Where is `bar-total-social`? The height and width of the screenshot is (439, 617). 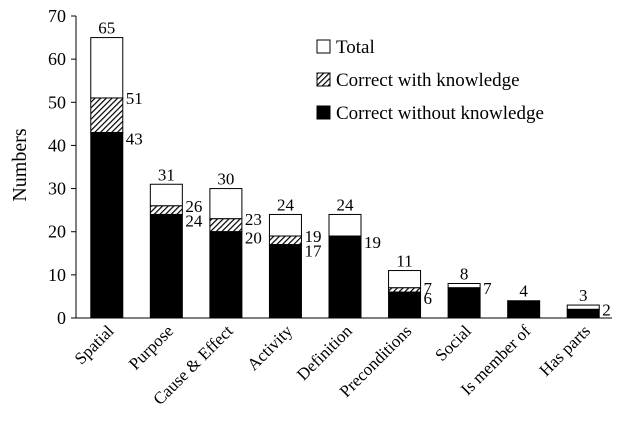 bar-total-social is located at coordinates (464, 285).